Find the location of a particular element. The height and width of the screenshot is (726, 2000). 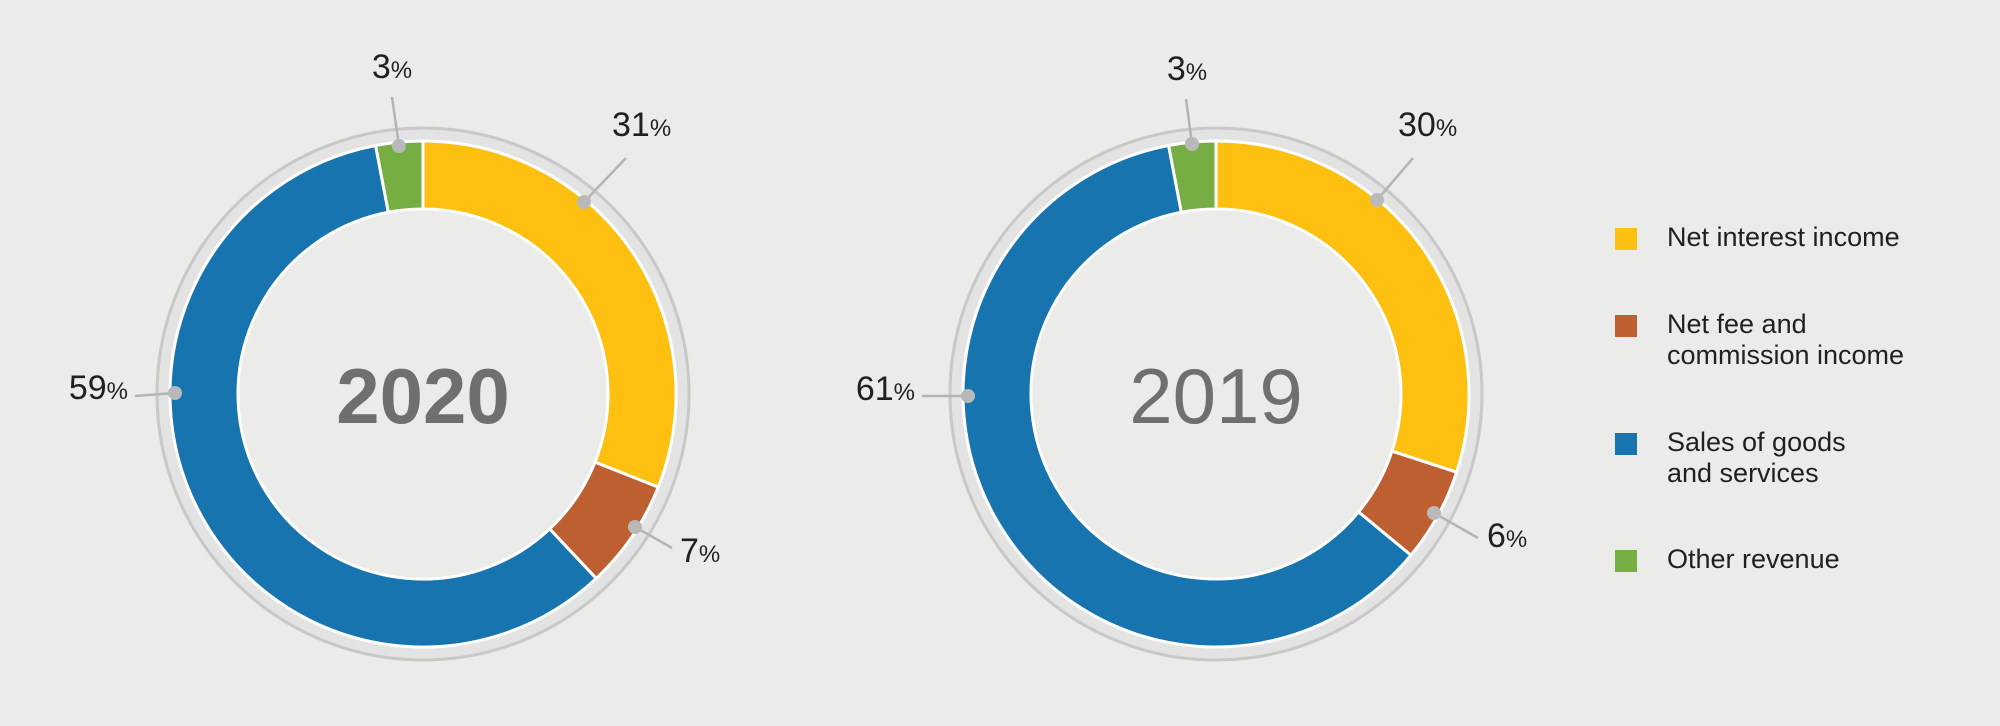

legend-label: Net fee and commission income is located at coordinates (1785, 340).